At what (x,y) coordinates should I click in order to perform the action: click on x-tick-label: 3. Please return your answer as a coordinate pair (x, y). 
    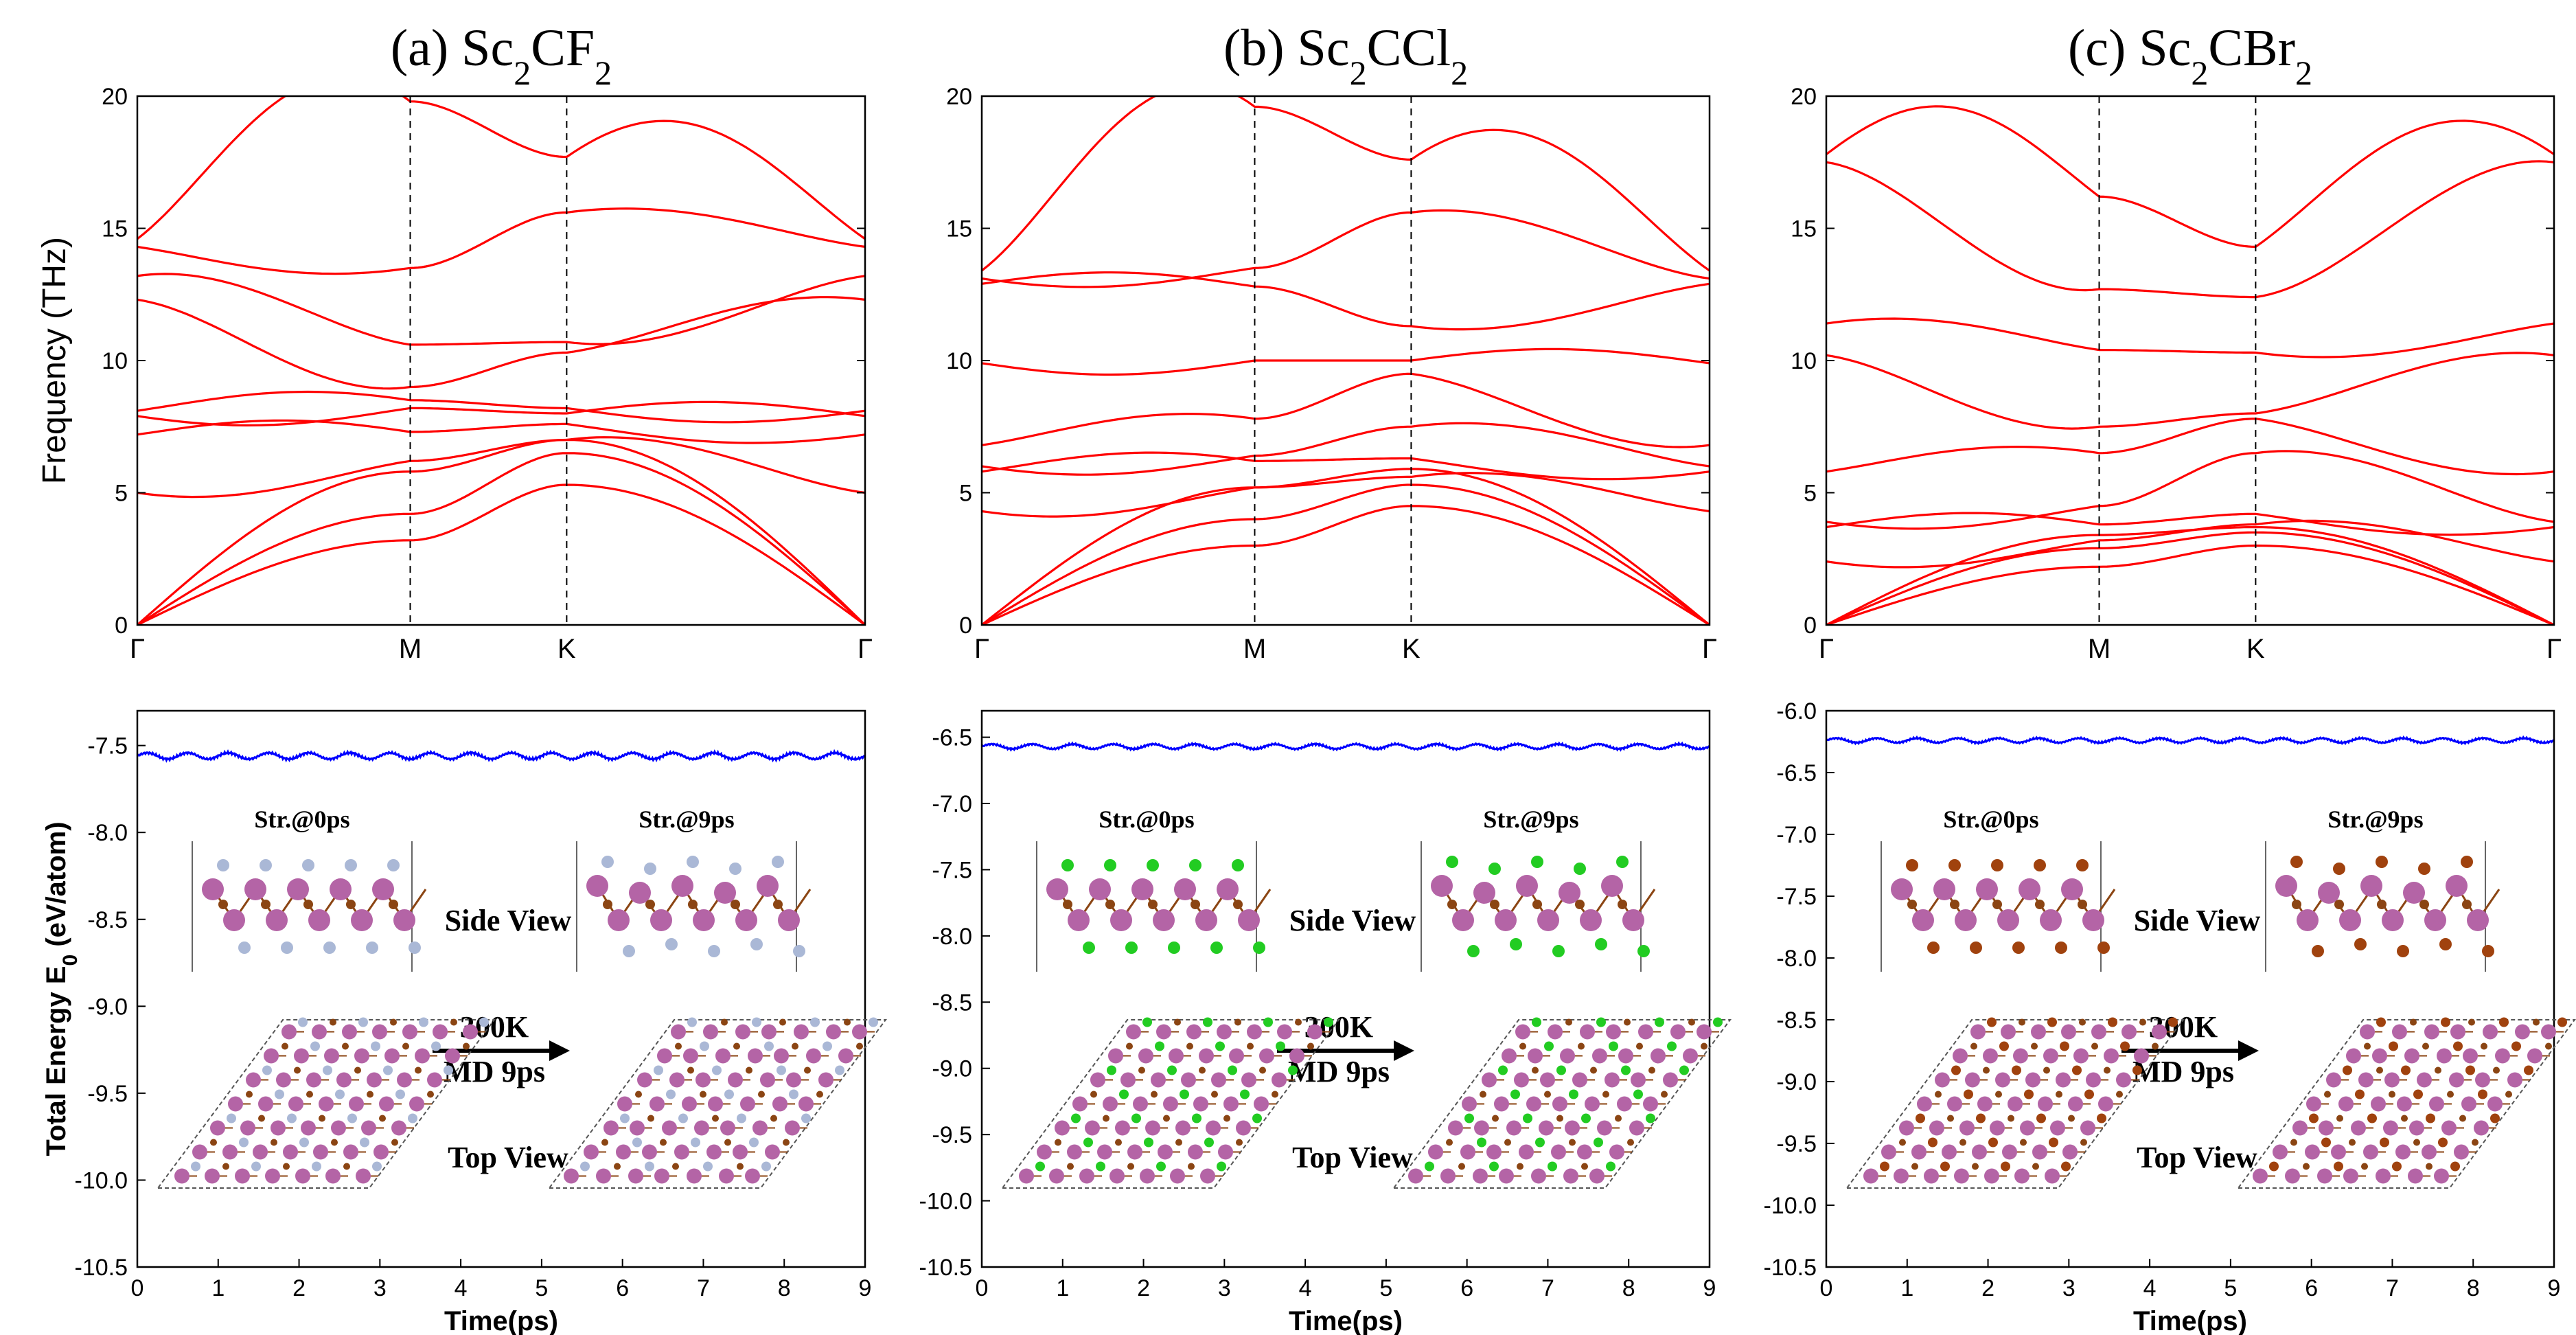
    Looking at the image, I should click on (1224, 1288).